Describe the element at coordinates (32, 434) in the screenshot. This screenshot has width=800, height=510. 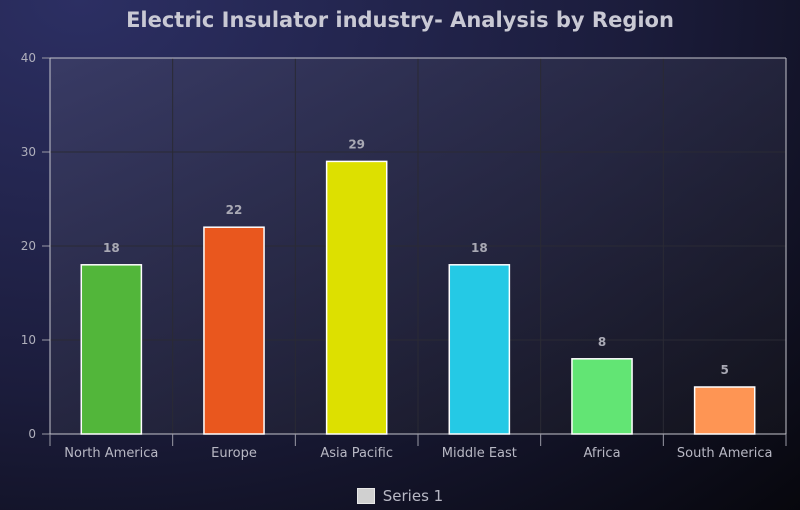
I see `y-tick-label: 0` at that location.